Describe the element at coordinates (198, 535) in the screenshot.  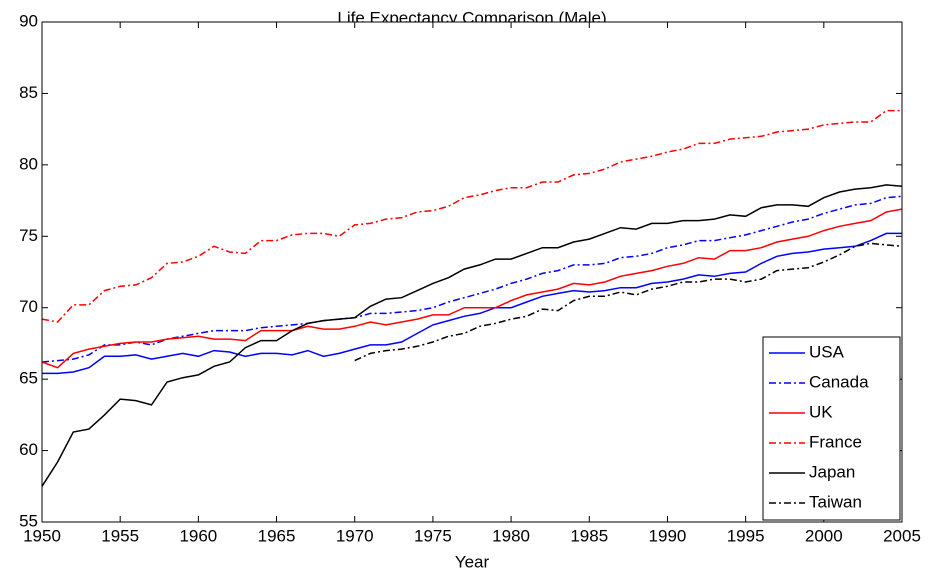
I see `x-tick-label: 1960` at that location.